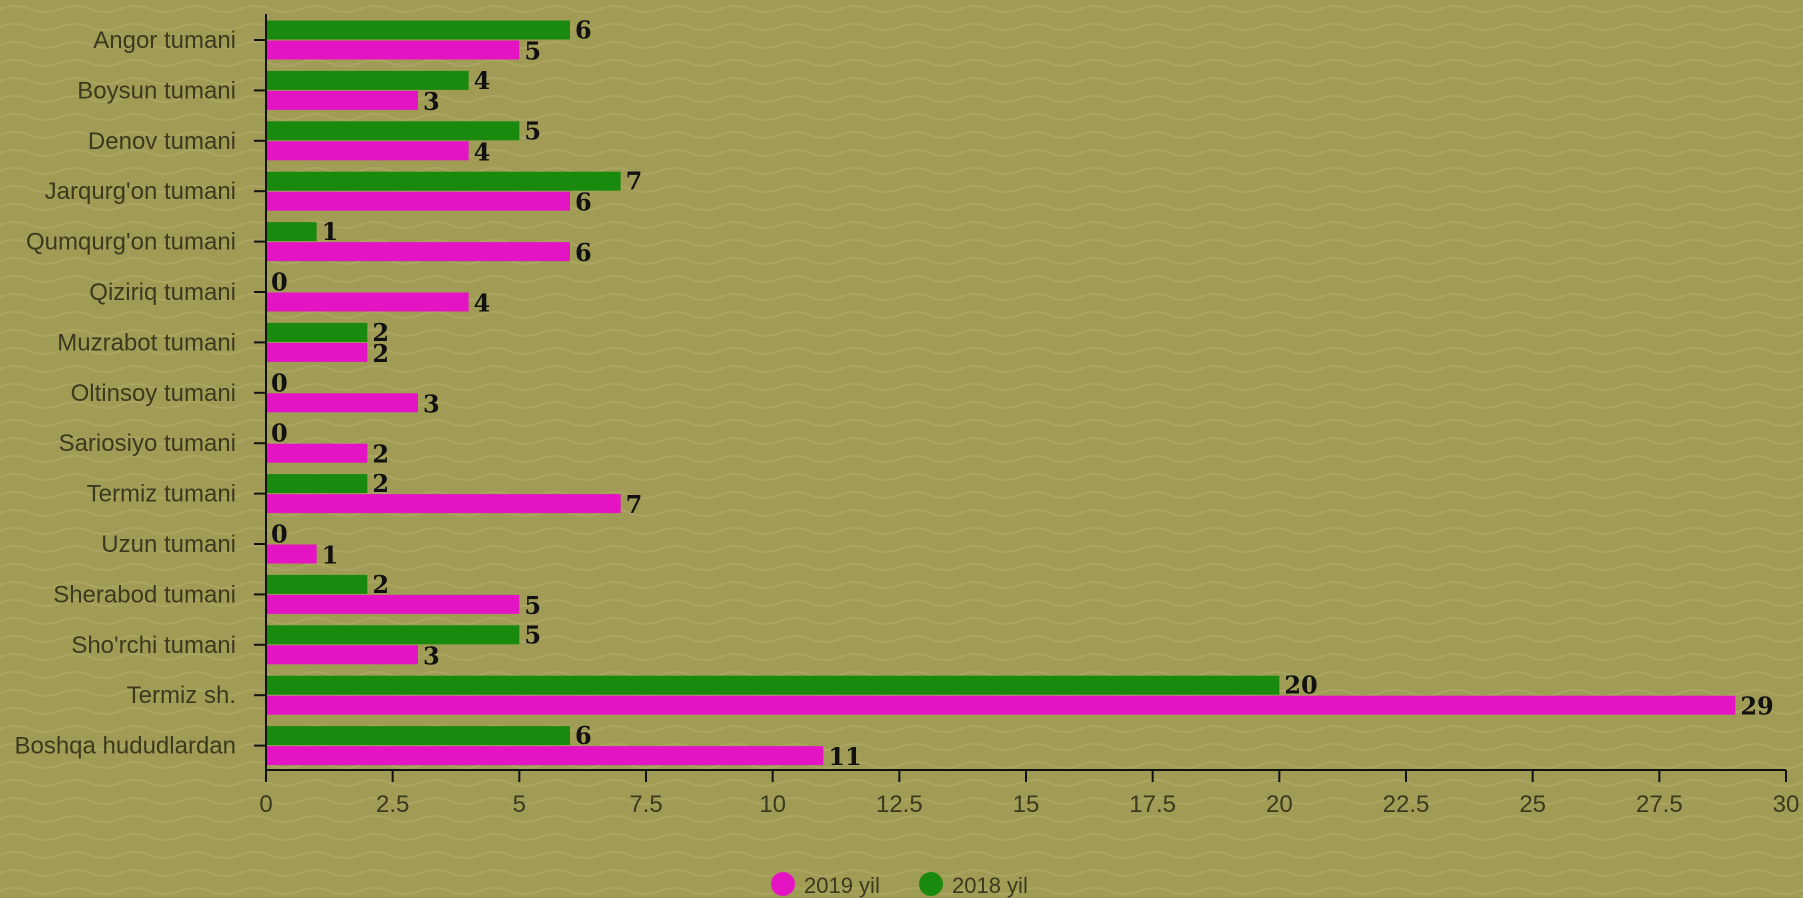 The width and height of the screenshot is (1803, 898). Describe the element at coordinates (168, 544) in the screenshot. I see `category-label: Uzun tumani` at that location.